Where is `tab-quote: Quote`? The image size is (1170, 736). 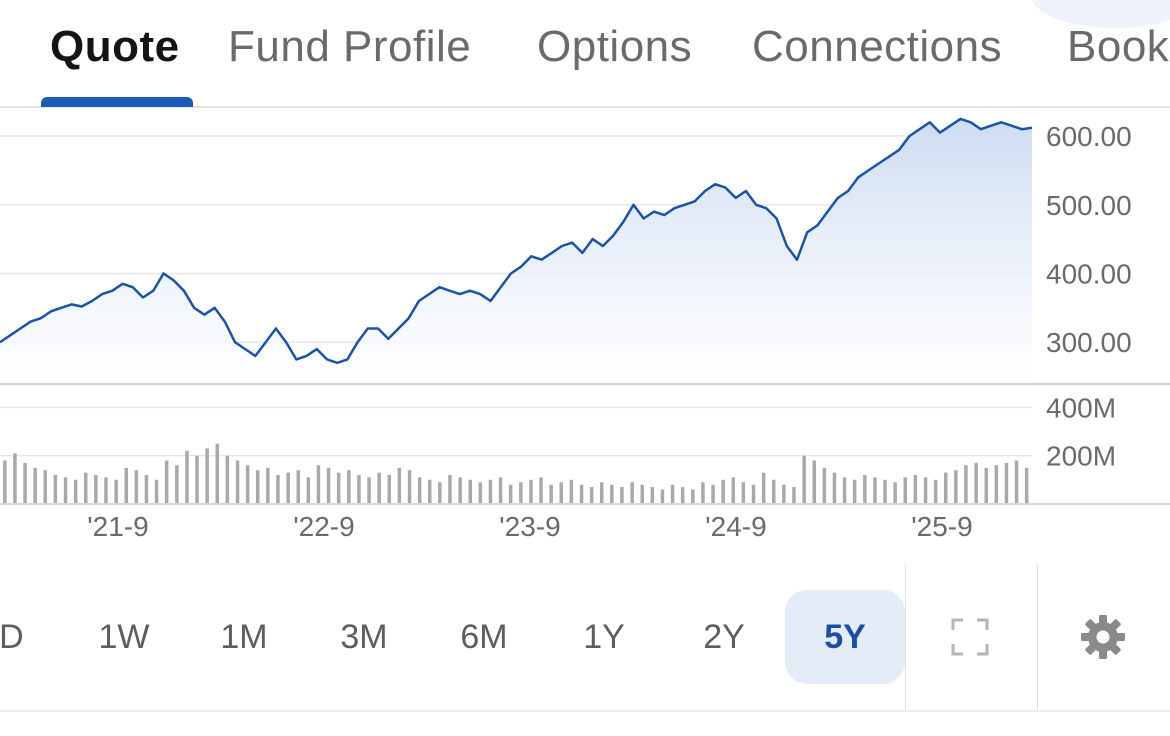
tab-quote: Quote is located at coordinates (115, 46).